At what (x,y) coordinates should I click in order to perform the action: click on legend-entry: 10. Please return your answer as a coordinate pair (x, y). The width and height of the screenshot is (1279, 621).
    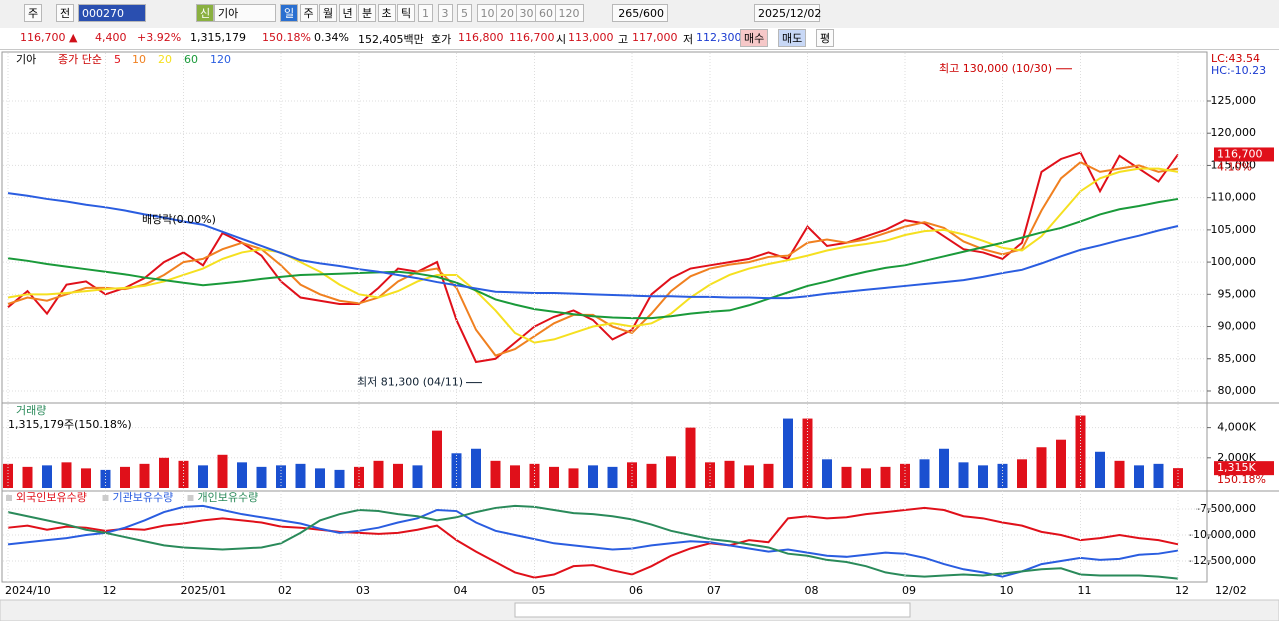
    Looking at the image, I should click on (139, 59).